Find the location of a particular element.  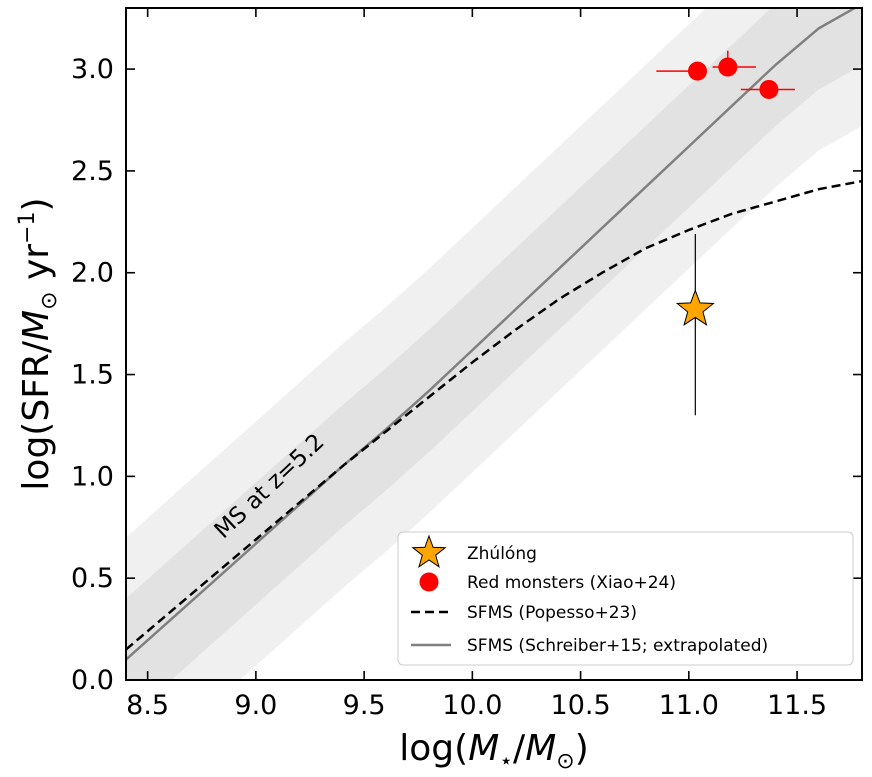

x-tick-label-6: 11.5 is located at coordinates (797, 705).